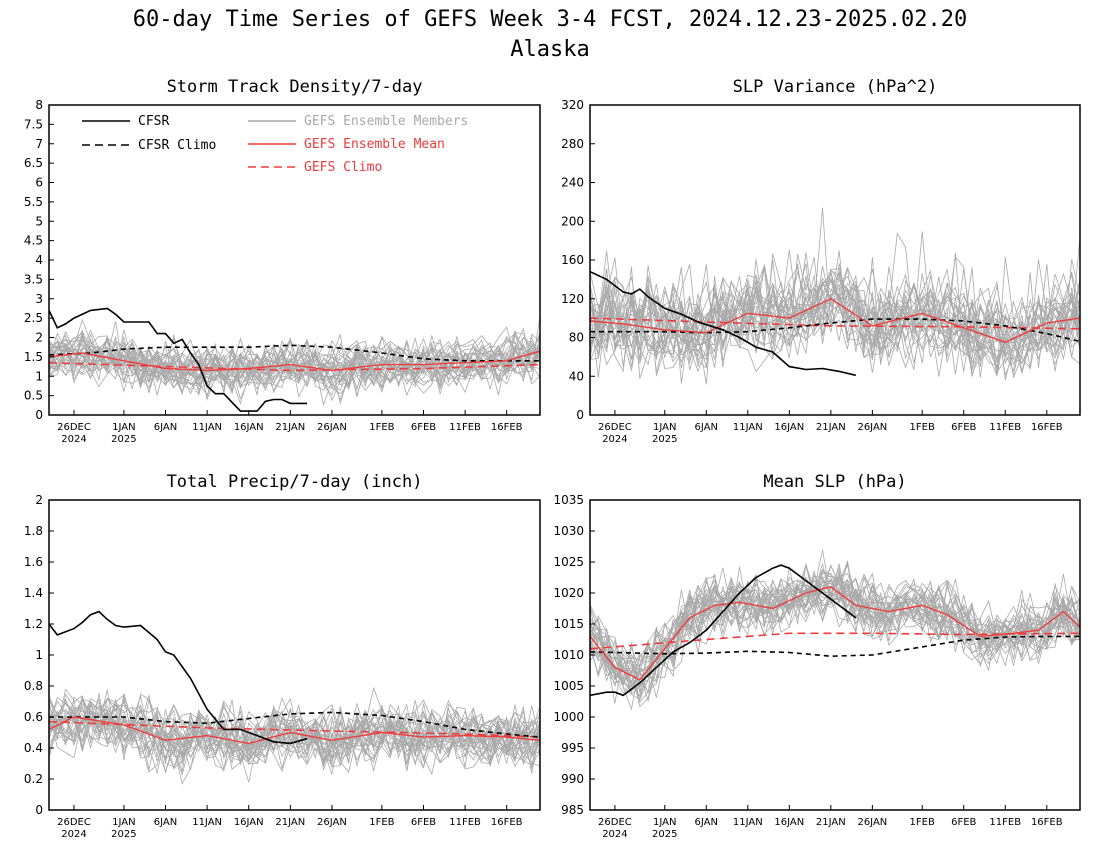 The image size is (1100, 850). Describe the element at coordinates (39, 221) in the screenshot. I see `y-tick-label: 5` at that location.